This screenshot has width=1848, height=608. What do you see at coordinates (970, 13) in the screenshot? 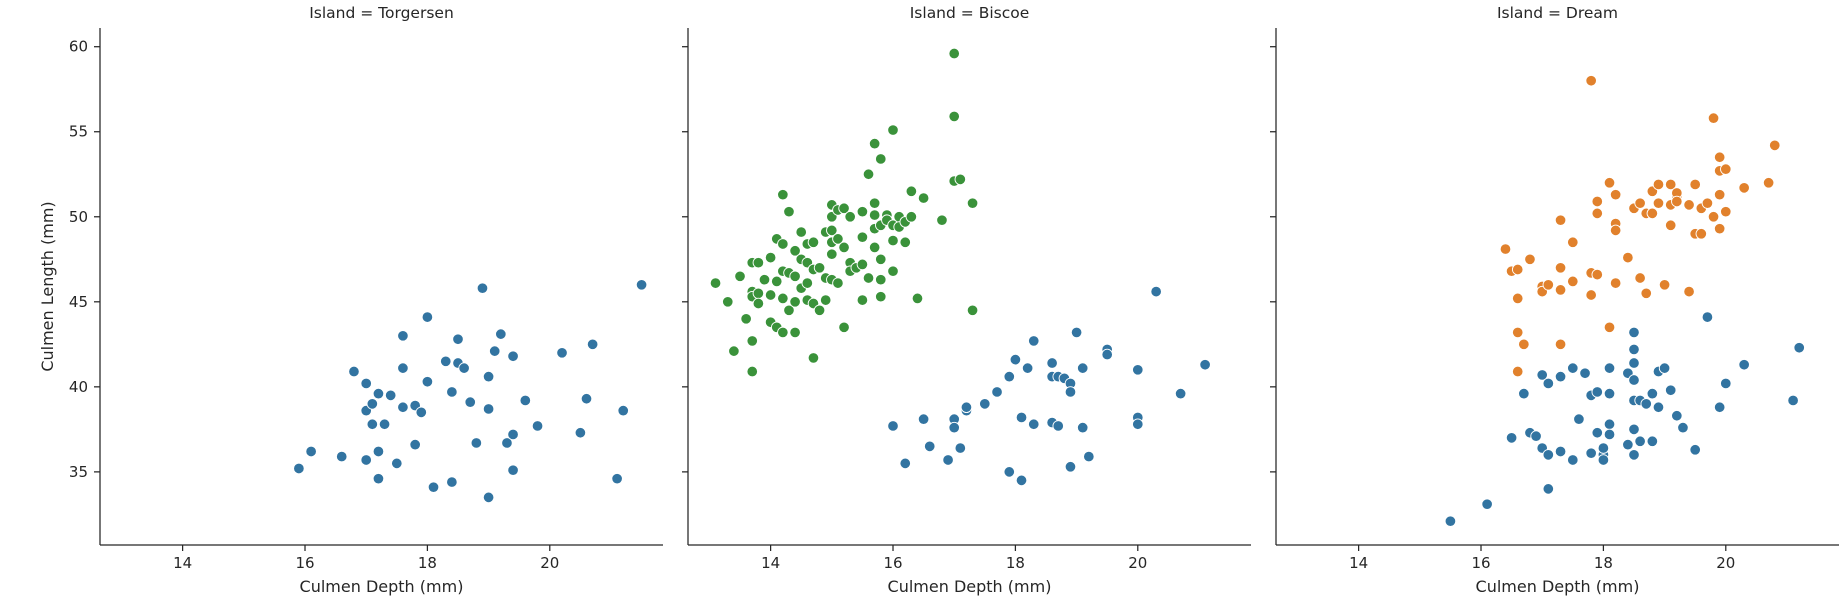
I see `facet-title: Island = Biscoe` at bounding box center [970, 13].